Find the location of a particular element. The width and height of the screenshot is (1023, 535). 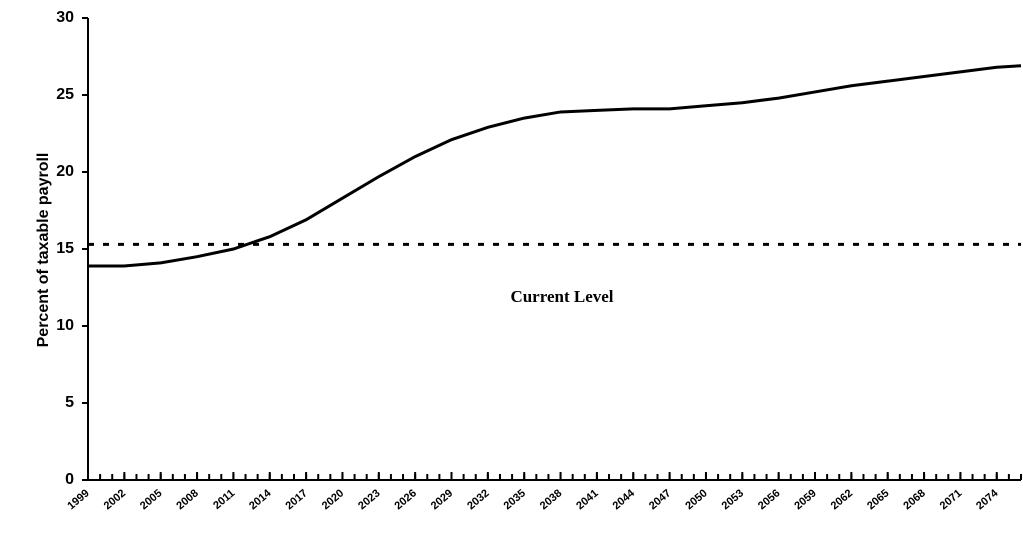

x-tick-label: 2041 is located at coordinates (587, 499).